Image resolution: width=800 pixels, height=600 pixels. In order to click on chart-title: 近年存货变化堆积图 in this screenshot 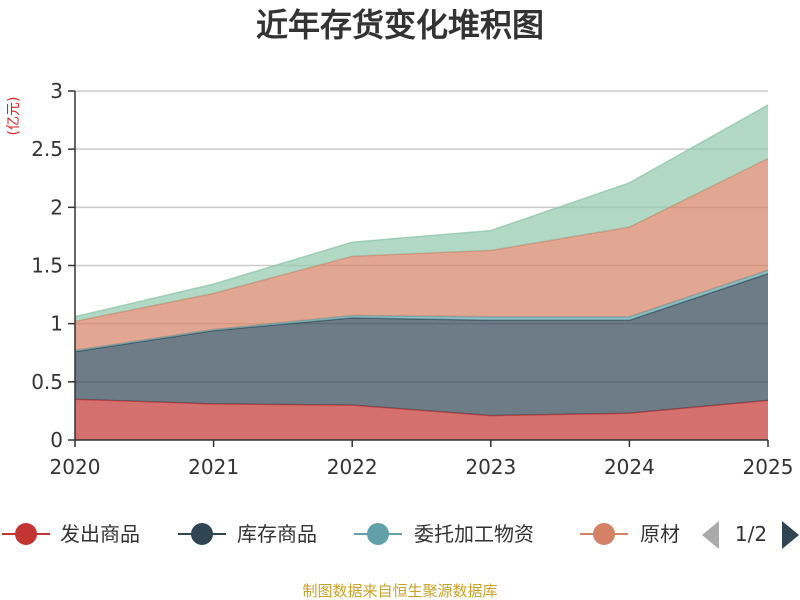, I will do `click(400, 25)`.